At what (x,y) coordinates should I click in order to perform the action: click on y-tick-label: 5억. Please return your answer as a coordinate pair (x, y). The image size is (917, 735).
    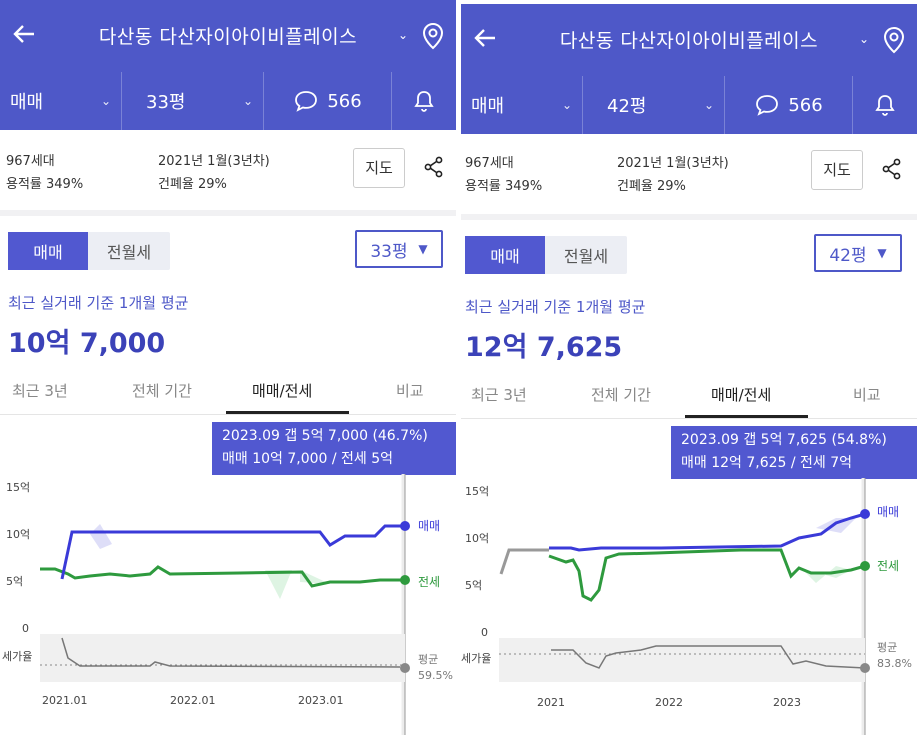
    Looking at the image, I should click on (473, 585).